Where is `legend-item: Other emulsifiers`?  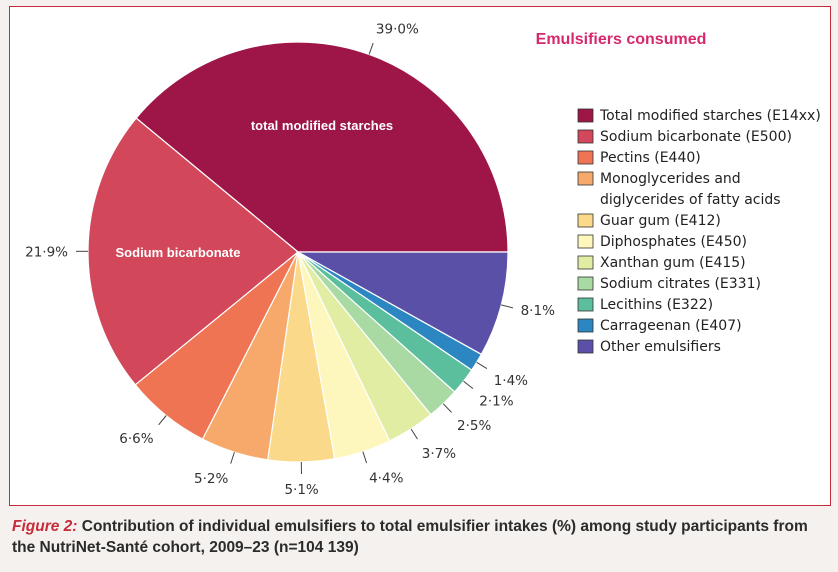 legend-item: Other emulsifiers is located at coordinates (649, 347).